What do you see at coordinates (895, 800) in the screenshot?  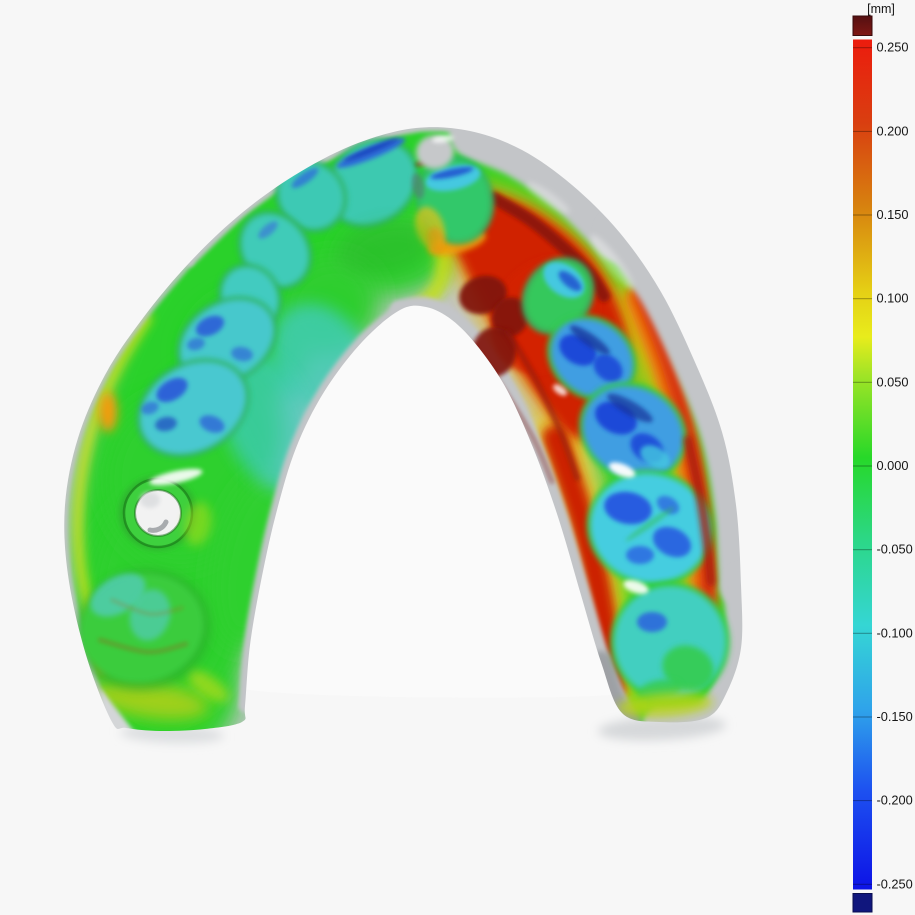 I see `svg-text: -0.200` at bounding box center [895, 800].